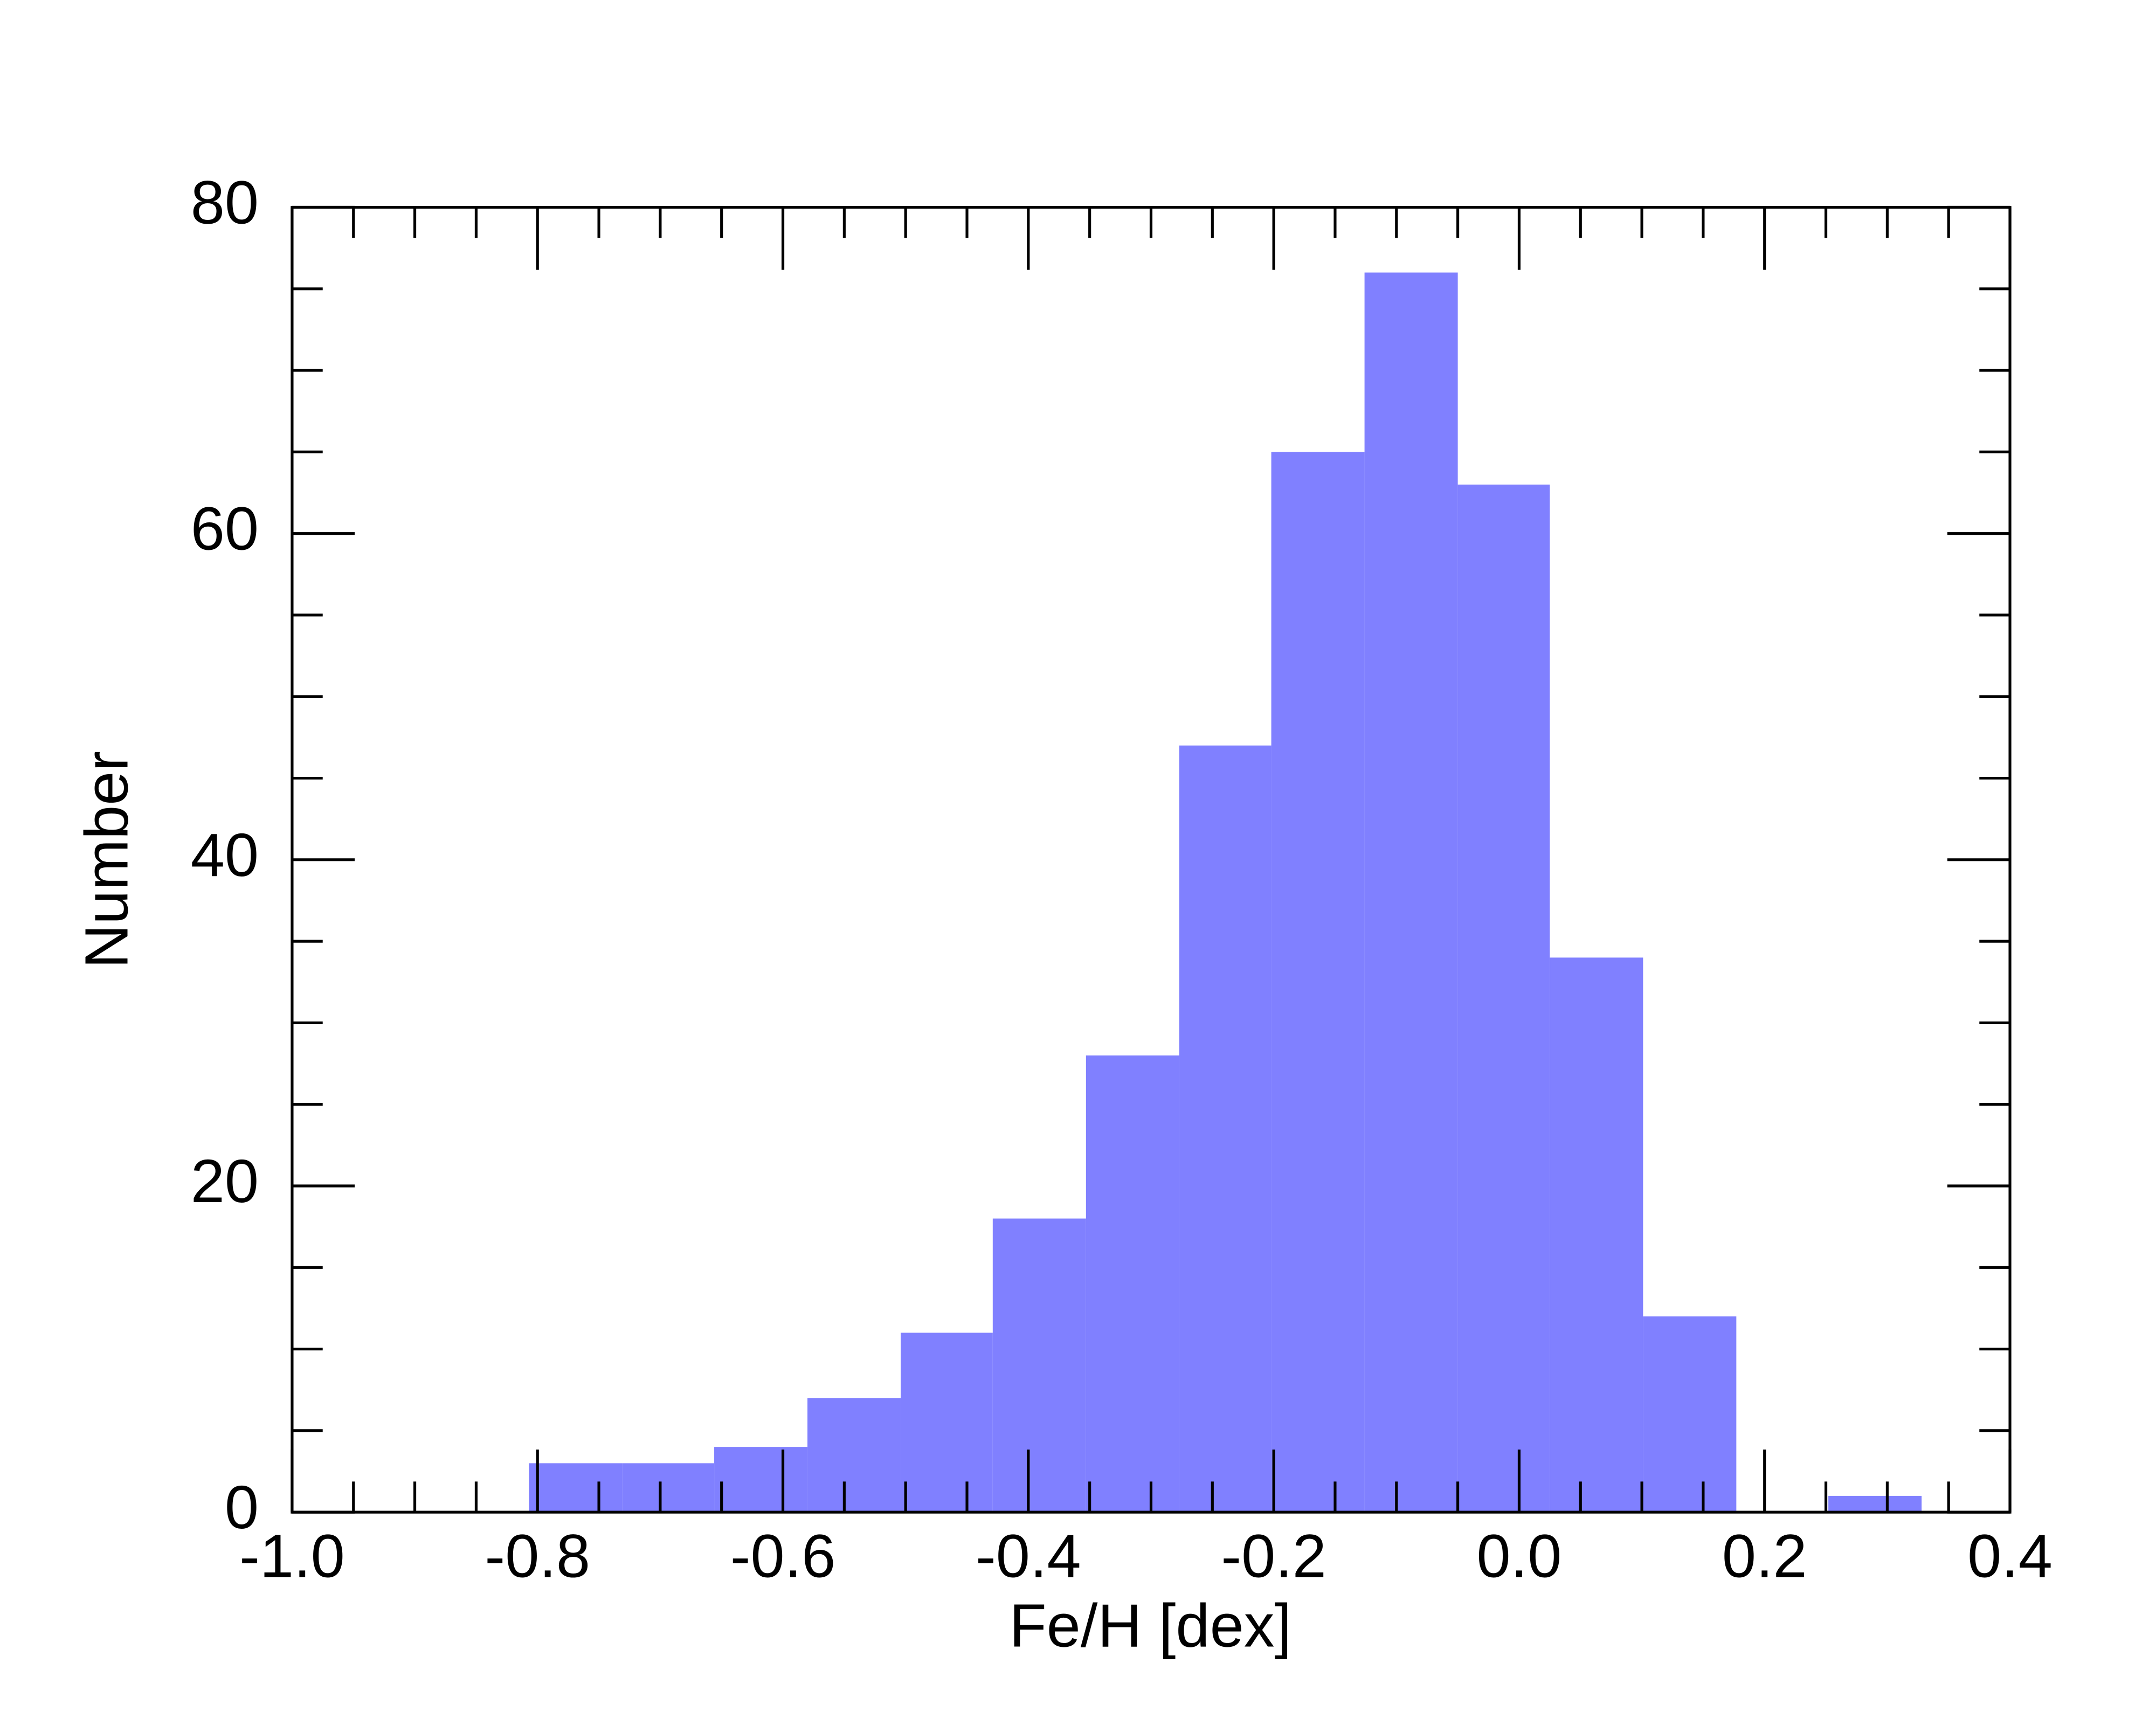  What do you see at coordinates (225, 529) in the screenshot?
I see `y-tick-label: 60` at bounding box center [225, 529].